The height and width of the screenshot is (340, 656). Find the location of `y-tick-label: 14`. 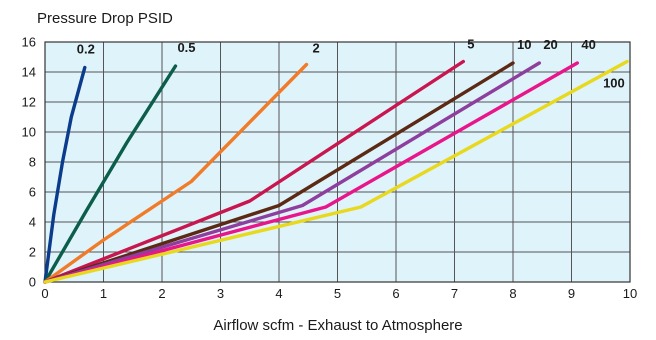

y-tick-label: 14 is located at coordinates (29, 72).